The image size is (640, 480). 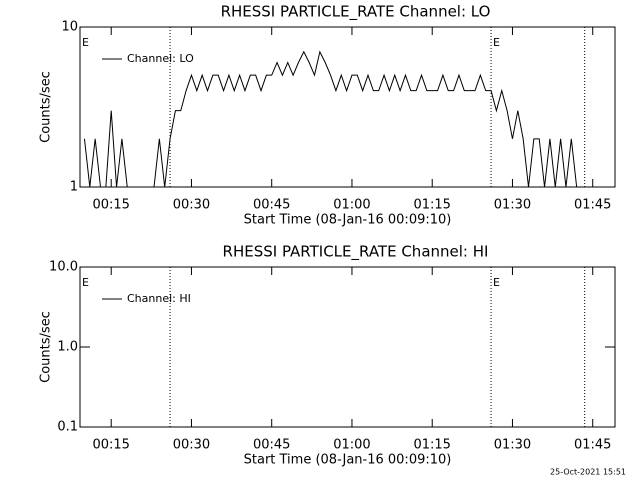 I want to click on footer: 25-Oct-2021 15:51, so click(x=588, y=472).